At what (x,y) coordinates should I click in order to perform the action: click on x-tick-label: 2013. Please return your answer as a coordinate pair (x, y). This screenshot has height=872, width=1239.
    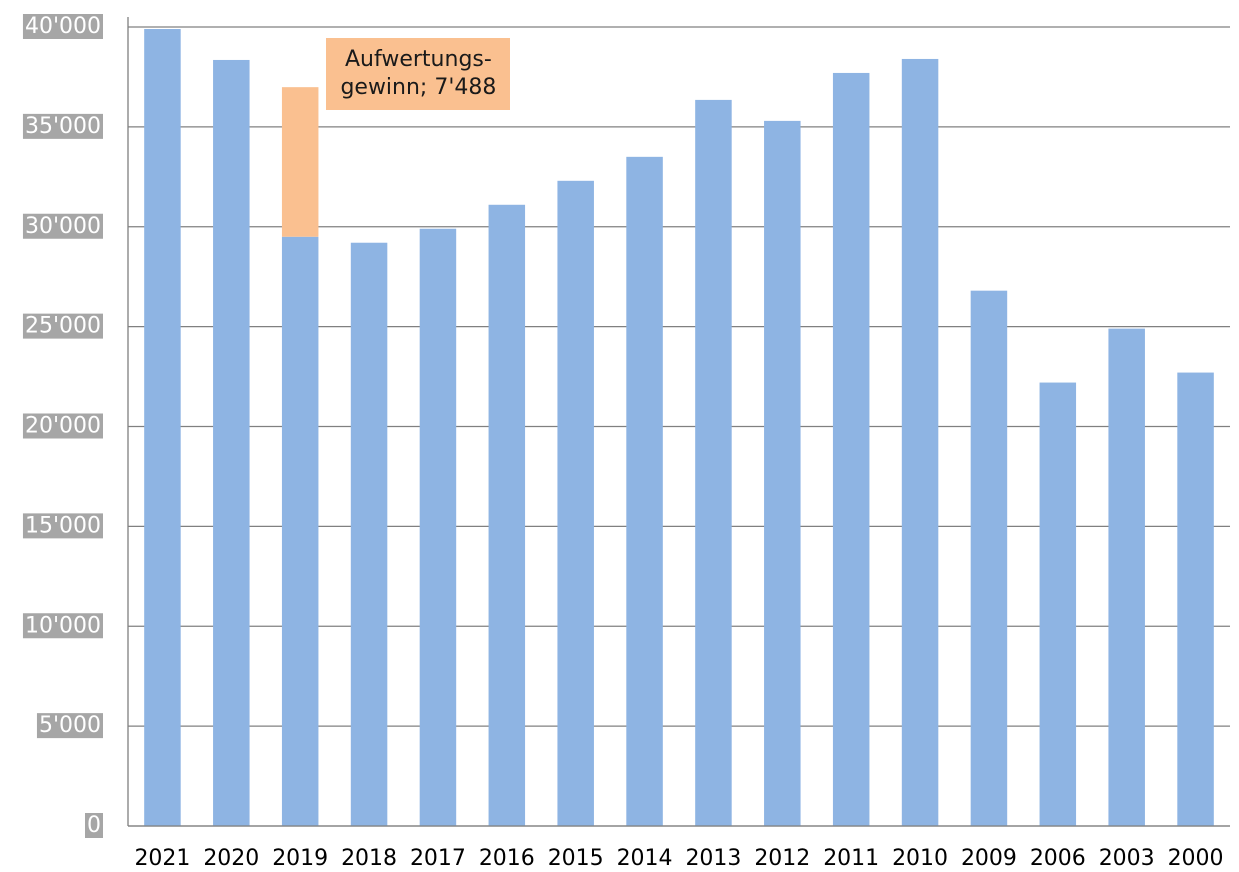
    Looking at the image, I should click on (713, 858).